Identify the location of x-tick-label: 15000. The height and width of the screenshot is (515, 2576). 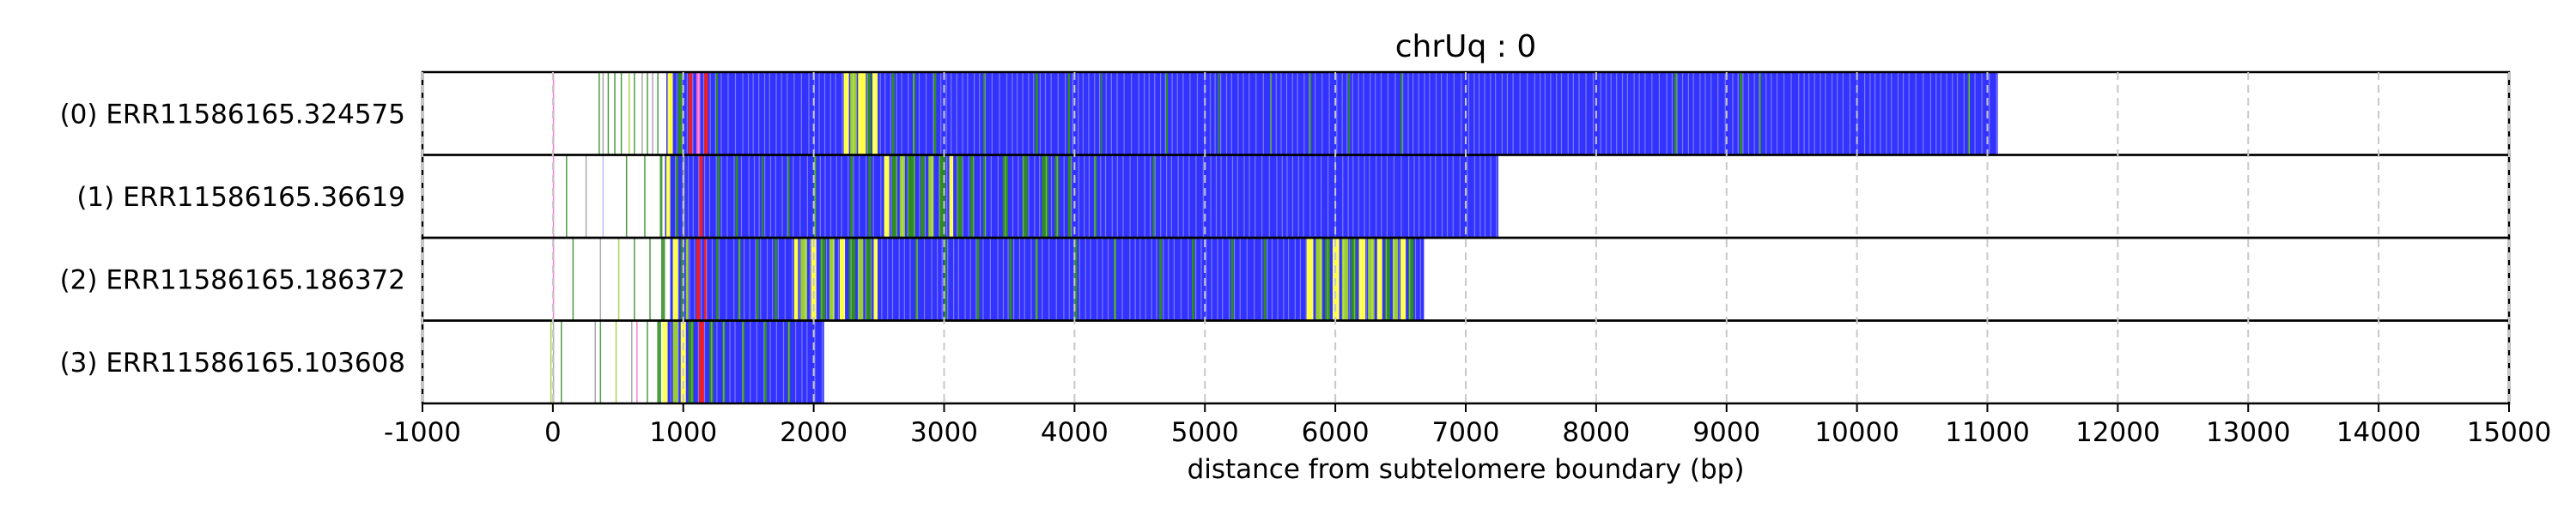
(2509, 432).